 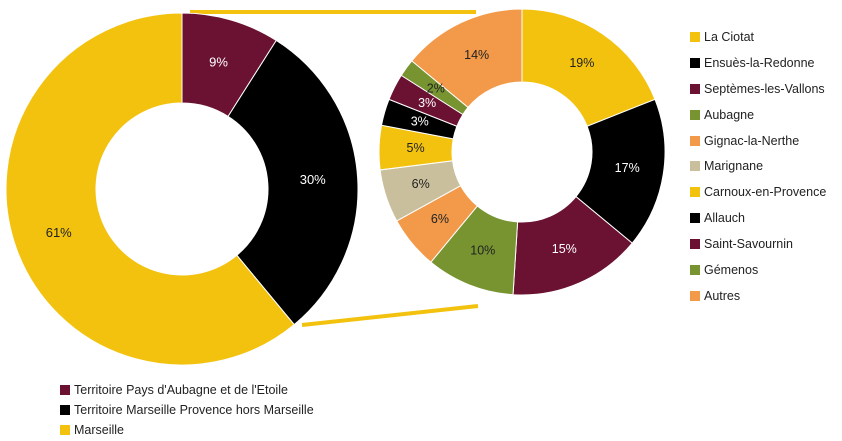 What do you see at coordinates (390, 315) in the screenshot?
I see `connector-line-bottom` at bounding box center [390, 315].